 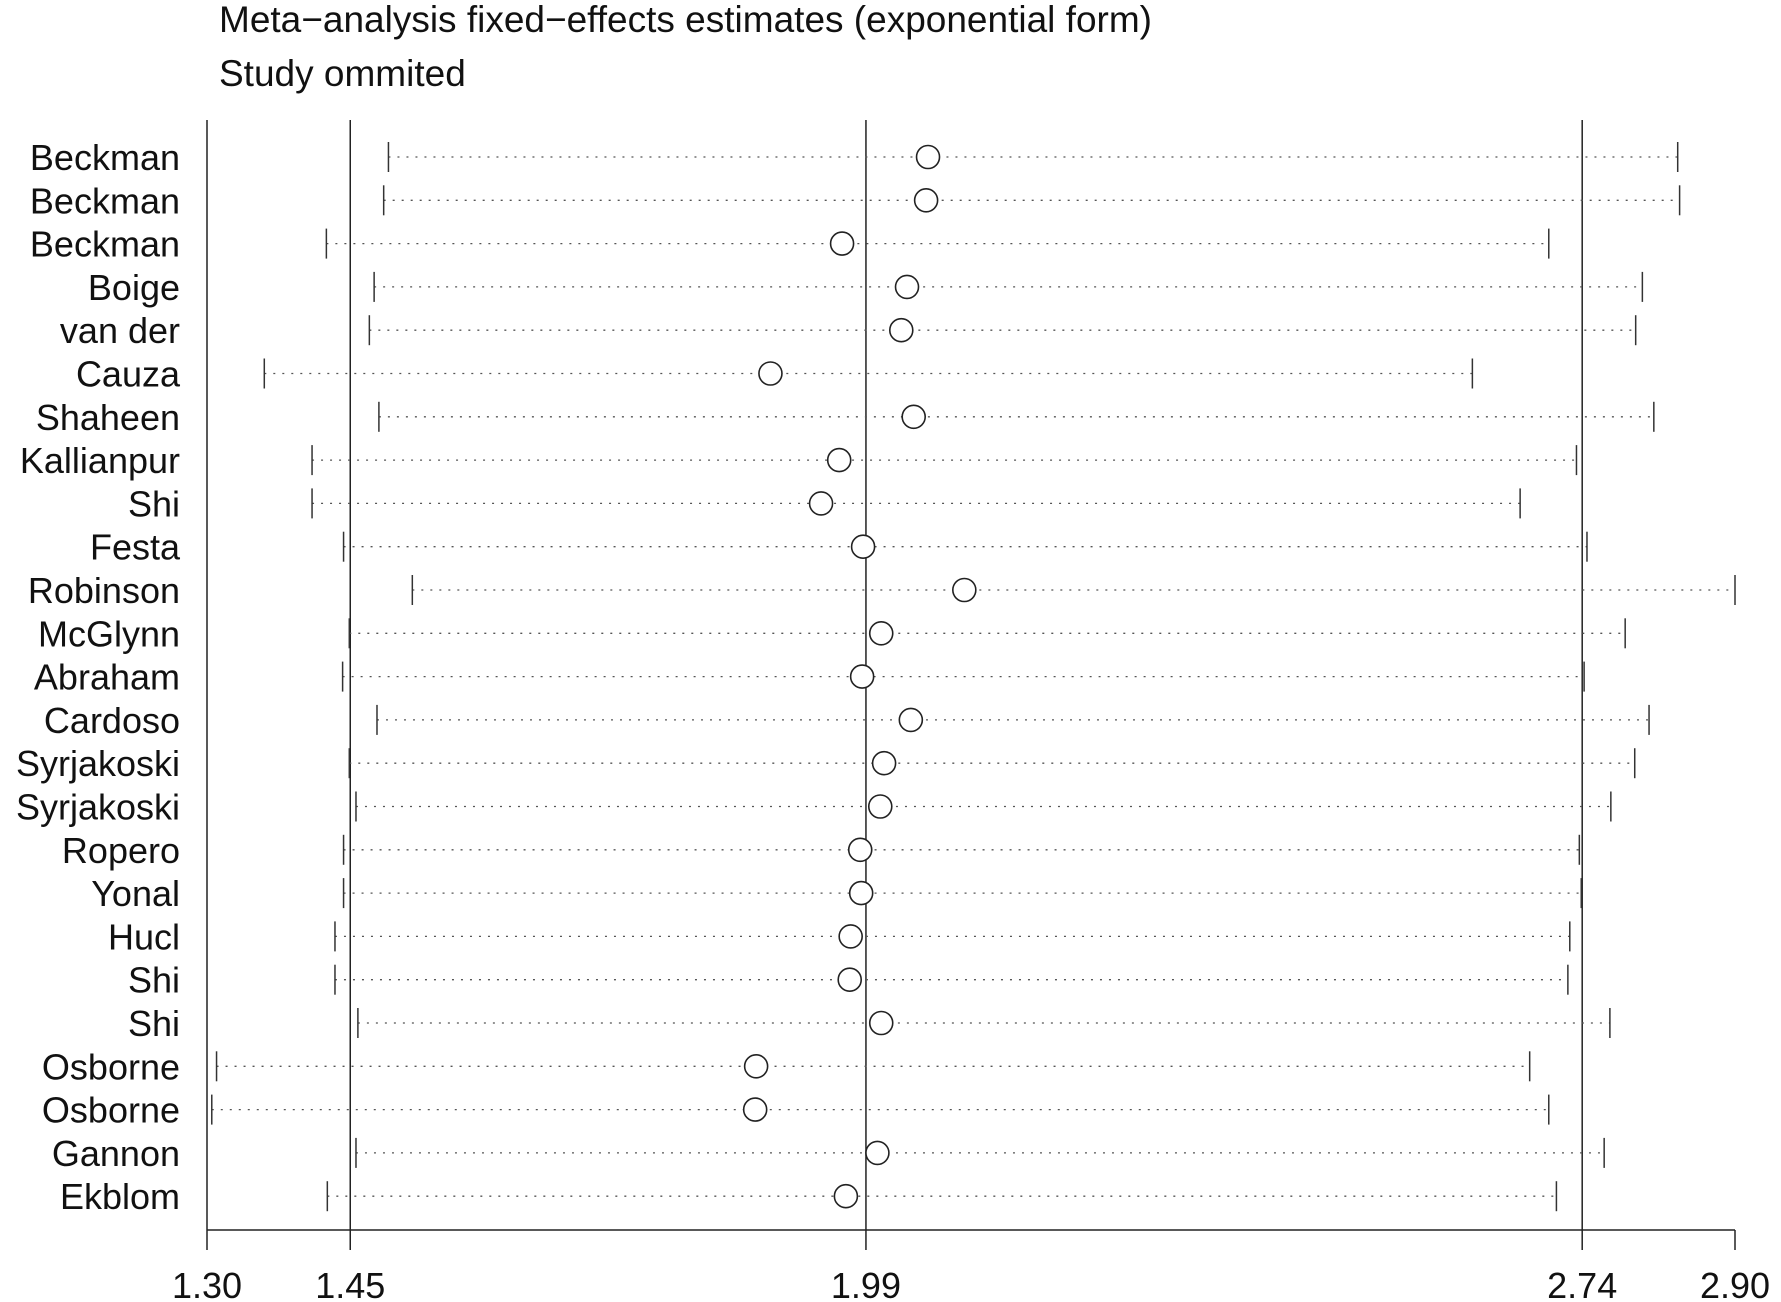 I want to click on study-row: Gannon, so click(x=828, y=1153).